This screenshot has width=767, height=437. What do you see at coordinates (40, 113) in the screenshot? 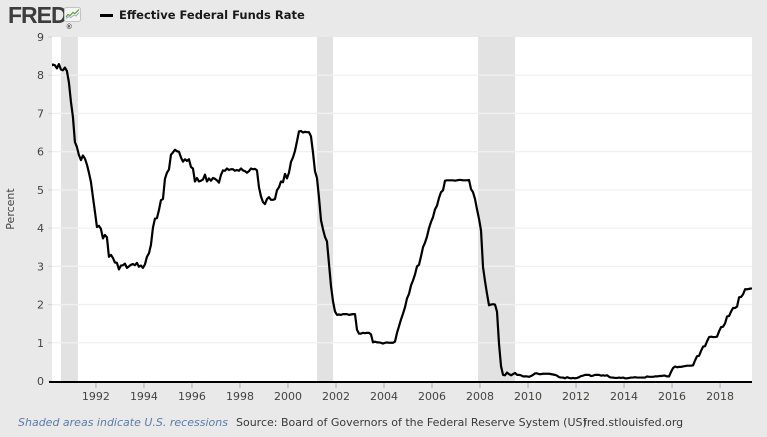
I see `y-tick-label: 7` at bounding box center [40, 113].